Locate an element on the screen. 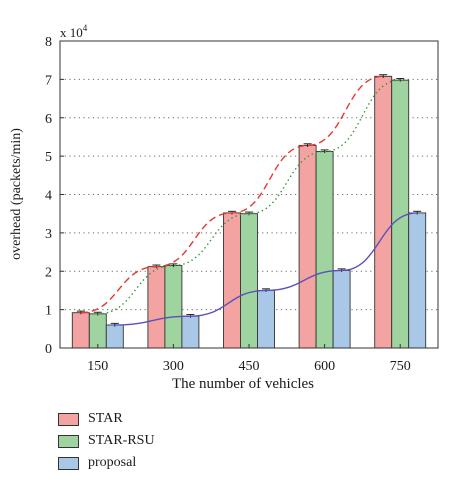 Image resolution: width=474 pixels, height=492 pixels. y-tick-label: 2 is located at coordinates (48, 272).